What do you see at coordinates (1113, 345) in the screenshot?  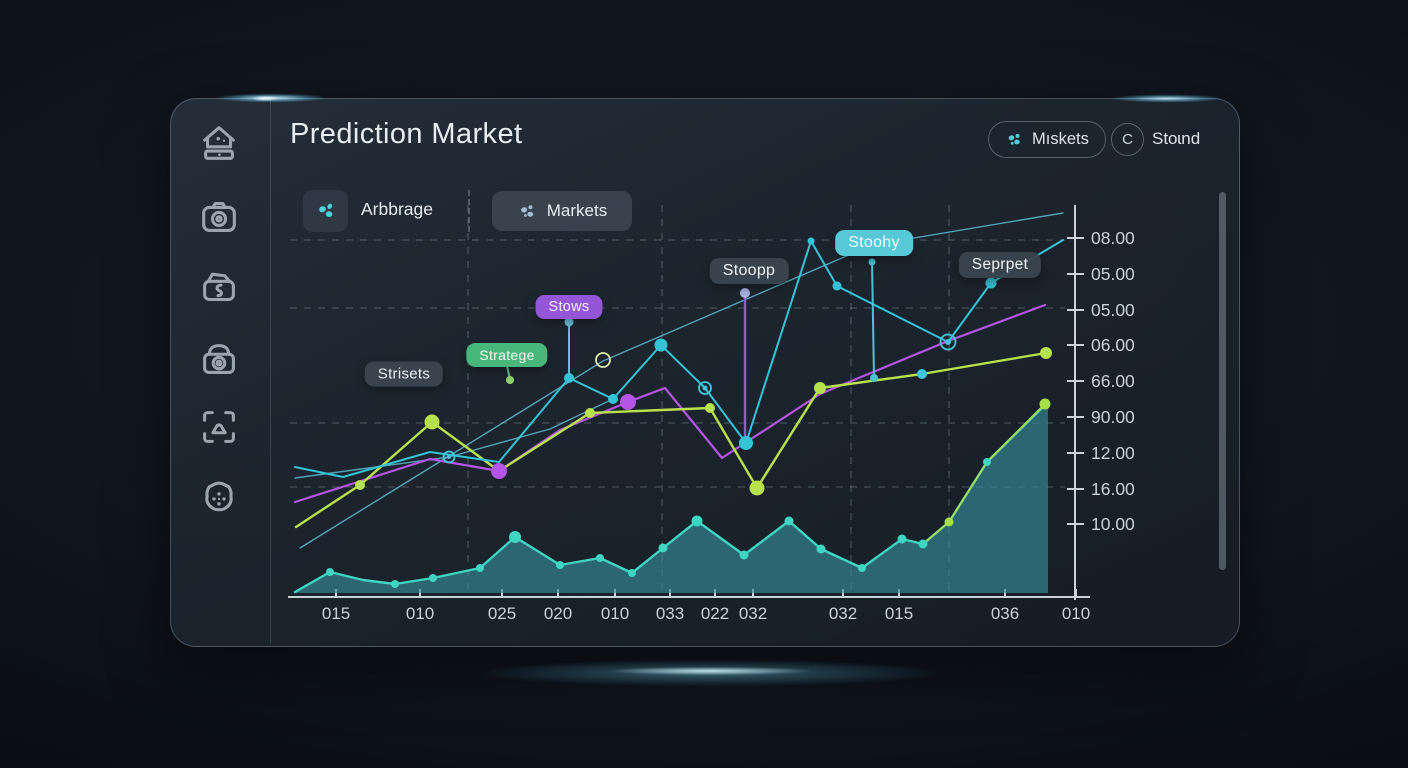 I see `y-tick-label: 06.00` at bounding box center [1113, 345].